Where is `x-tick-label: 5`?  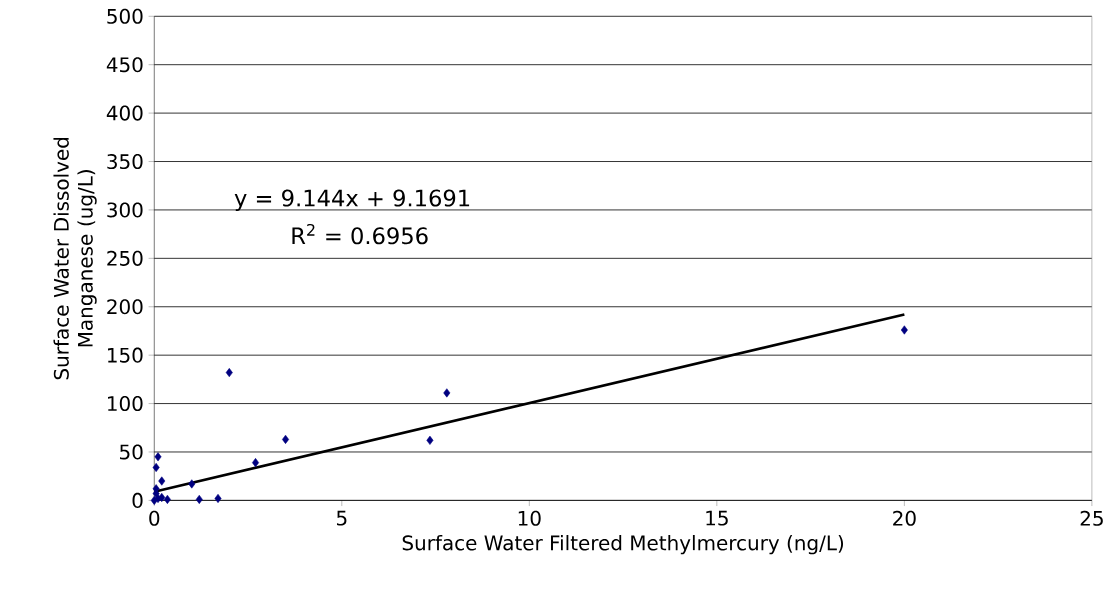 x-tick-label: 5 is located at coordinates (341, 518).